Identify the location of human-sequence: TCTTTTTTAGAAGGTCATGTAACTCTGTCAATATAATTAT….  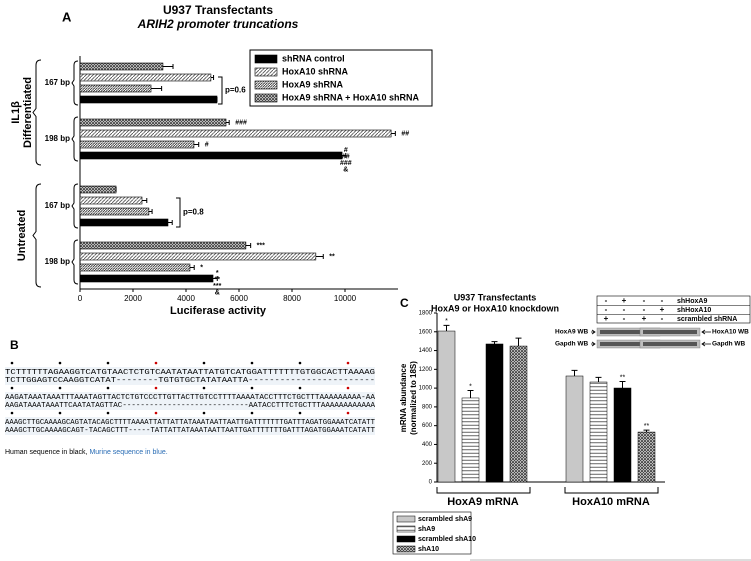
(190, 373).